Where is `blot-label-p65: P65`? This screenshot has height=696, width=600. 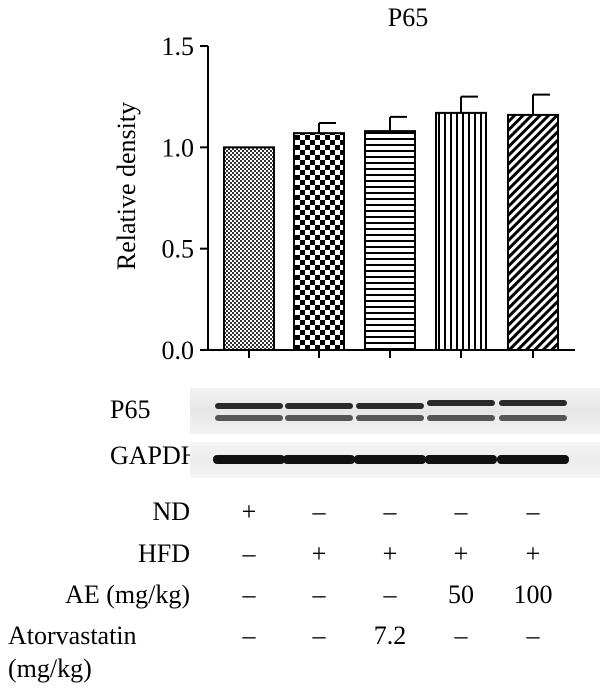
blot-label-p65: P65 is located at coordinates (130, 409).